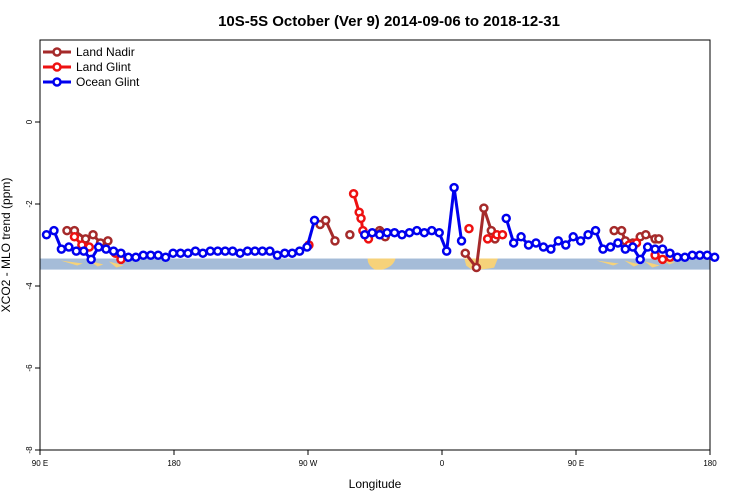  I want to click on x-tick-label: 90 E, so click(40, 463).